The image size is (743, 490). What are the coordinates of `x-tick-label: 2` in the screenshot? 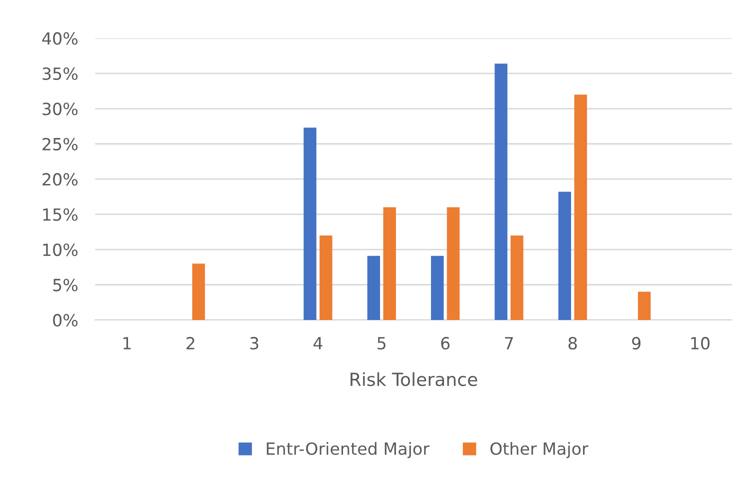 It's located at (190, 343).